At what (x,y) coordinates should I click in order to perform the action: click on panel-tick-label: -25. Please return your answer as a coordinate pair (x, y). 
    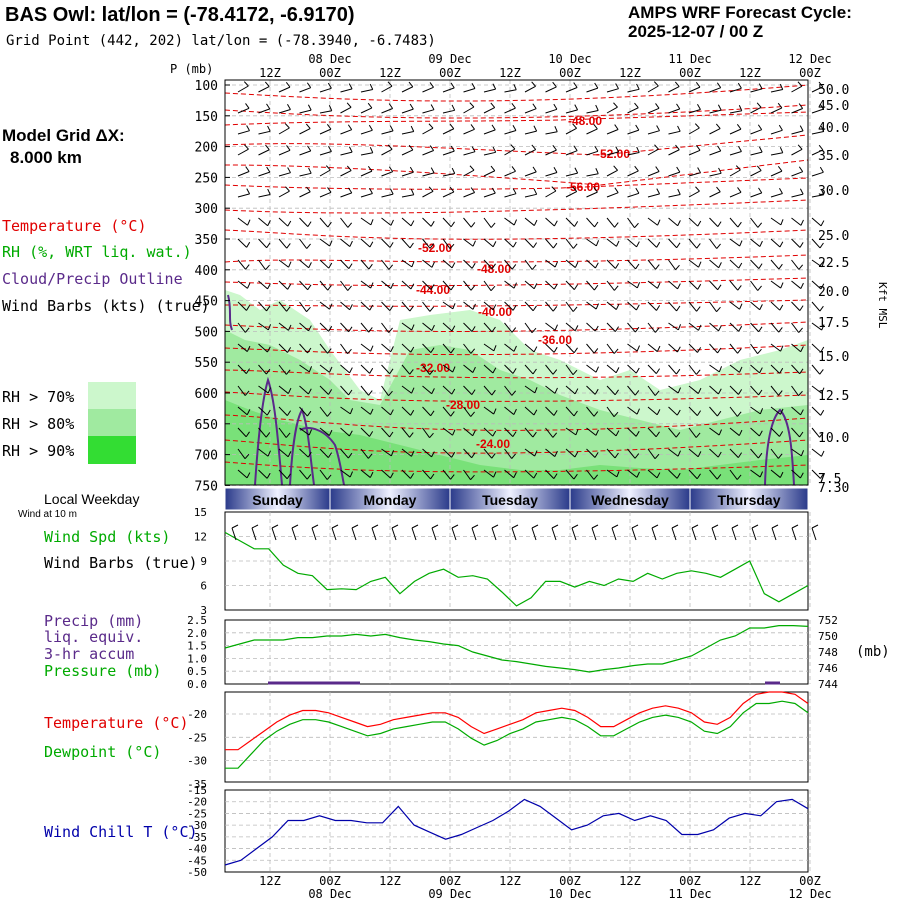
    Looking at the image, I should click on (197, 813).